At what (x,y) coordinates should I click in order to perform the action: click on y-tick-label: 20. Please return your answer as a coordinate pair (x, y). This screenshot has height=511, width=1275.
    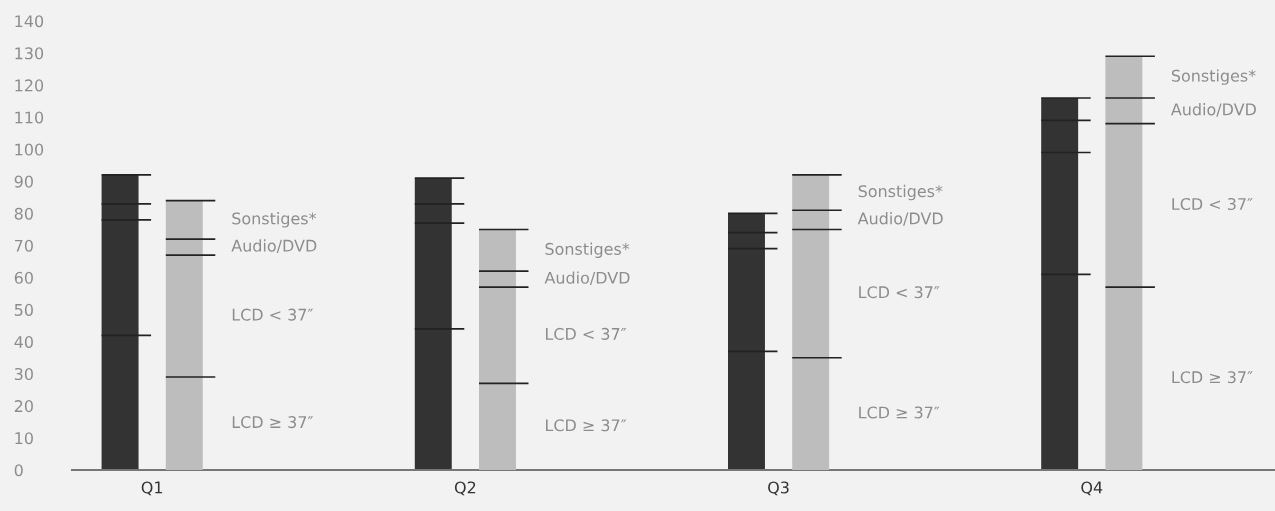
    Looking at the image, I should click on (23, 406).